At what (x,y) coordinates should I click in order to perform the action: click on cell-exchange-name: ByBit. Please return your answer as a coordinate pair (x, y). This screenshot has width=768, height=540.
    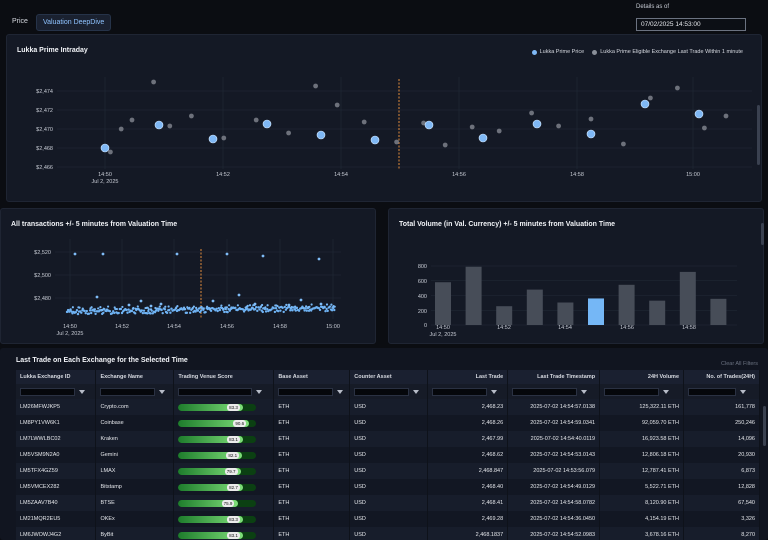
    Looking at the image, I should click on (135, 533).